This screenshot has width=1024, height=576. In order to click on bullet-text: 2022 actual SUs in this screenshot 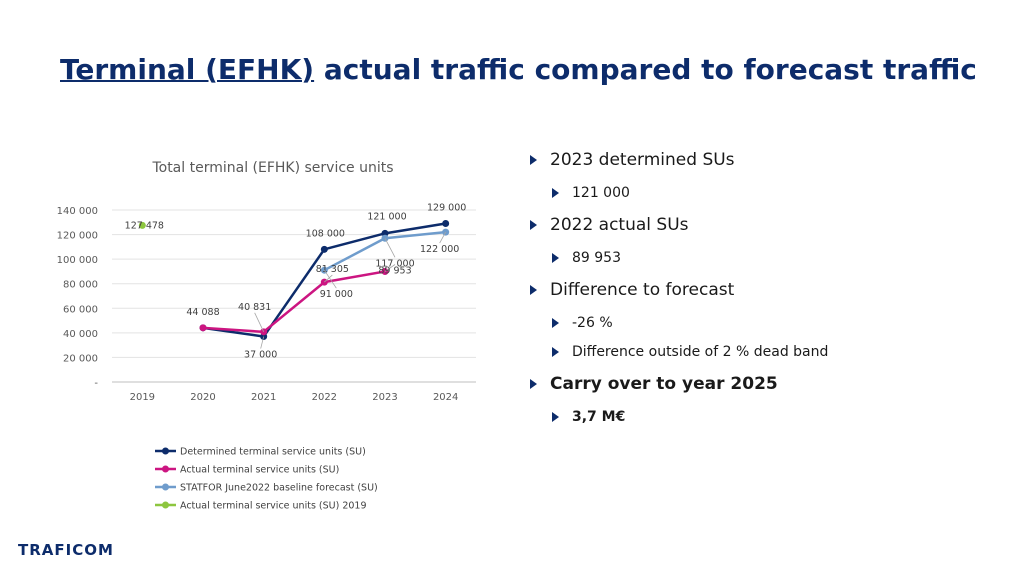, I will do `click(619, 225)`.